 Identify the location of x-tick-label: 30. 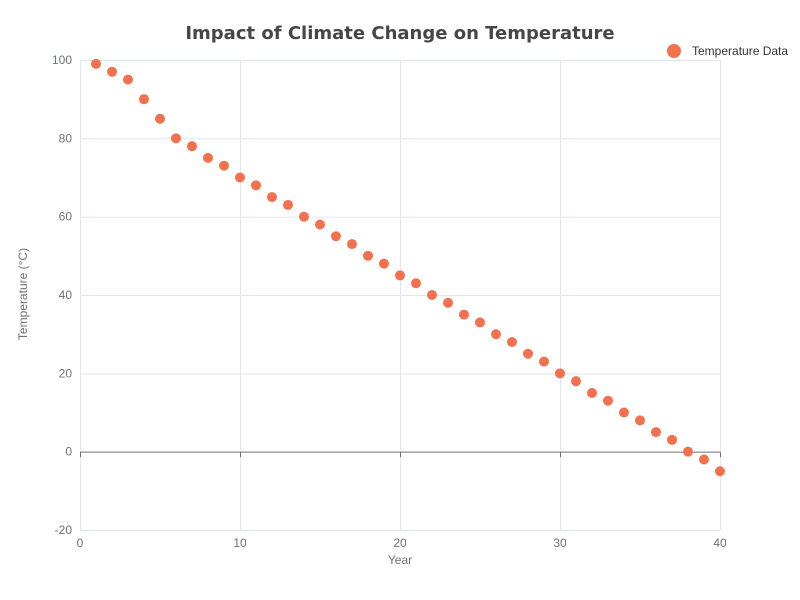
(560, 543).